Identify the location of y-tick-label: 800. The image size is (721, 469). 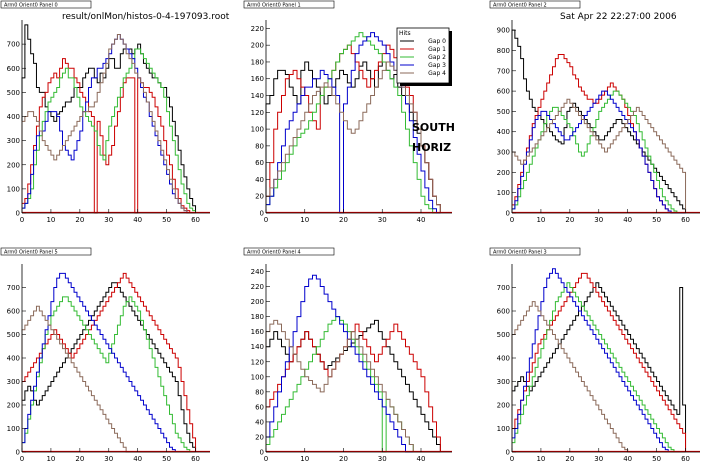
(503, 51).